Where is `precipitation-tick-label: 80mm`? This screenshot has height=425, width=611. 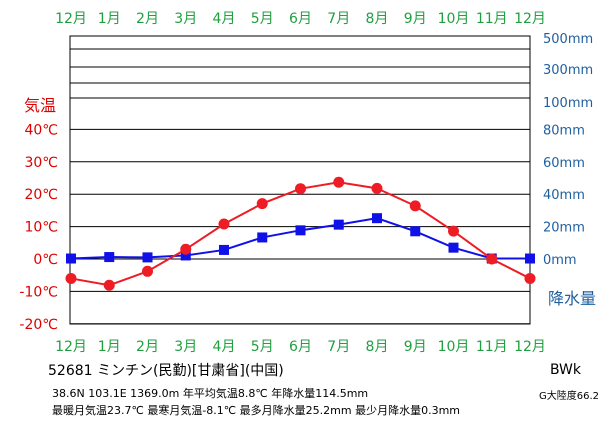
precipitation-tick-label: 80mm is located at coordinates (564, 130).